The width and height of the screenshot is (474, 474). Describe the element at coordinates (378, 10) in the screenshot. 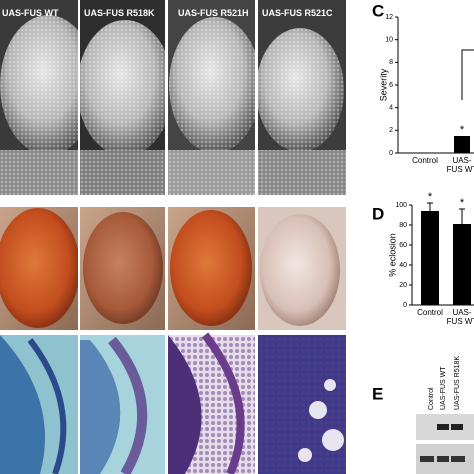

I see `panel-label: C` at that location.